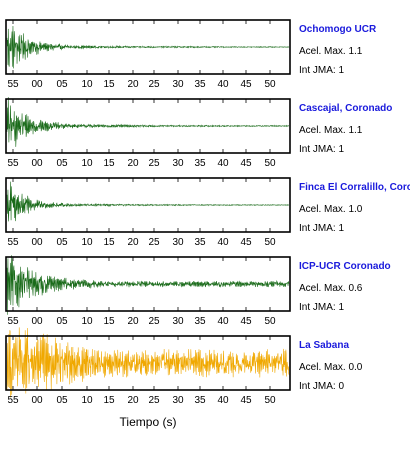  What do you see at coordinates (109, 242) in the screenshot?
I see `panel-2-tick-label-4: 15` at bounding box center [109, 242].